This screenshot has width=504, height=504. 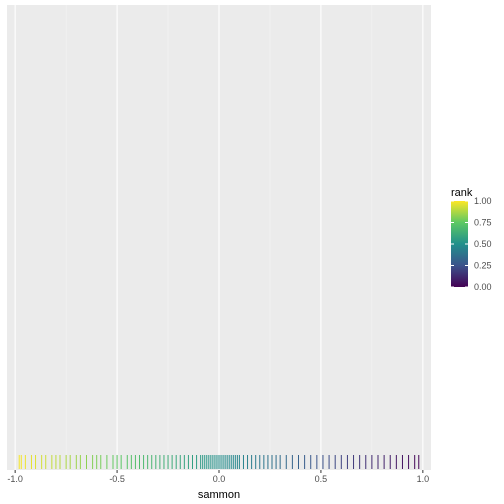 I want to click on legend-tick-label: 1.00, so click(x=483, y=201).